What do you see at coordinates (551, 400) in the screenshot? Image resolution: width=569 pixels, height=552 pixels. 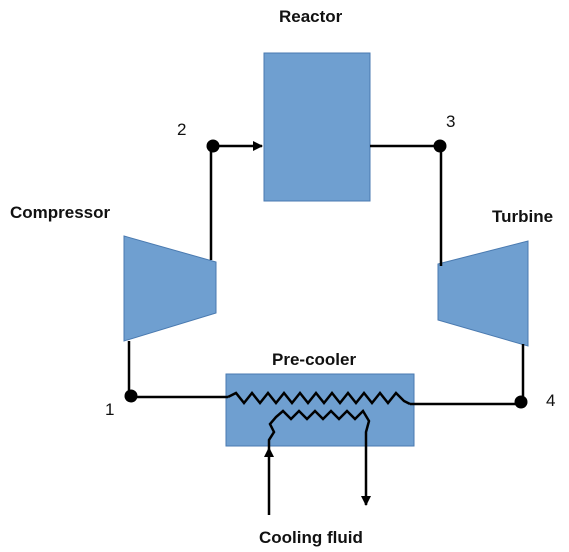 I see `node-4-label: 4` at bounding box center [551, 400].